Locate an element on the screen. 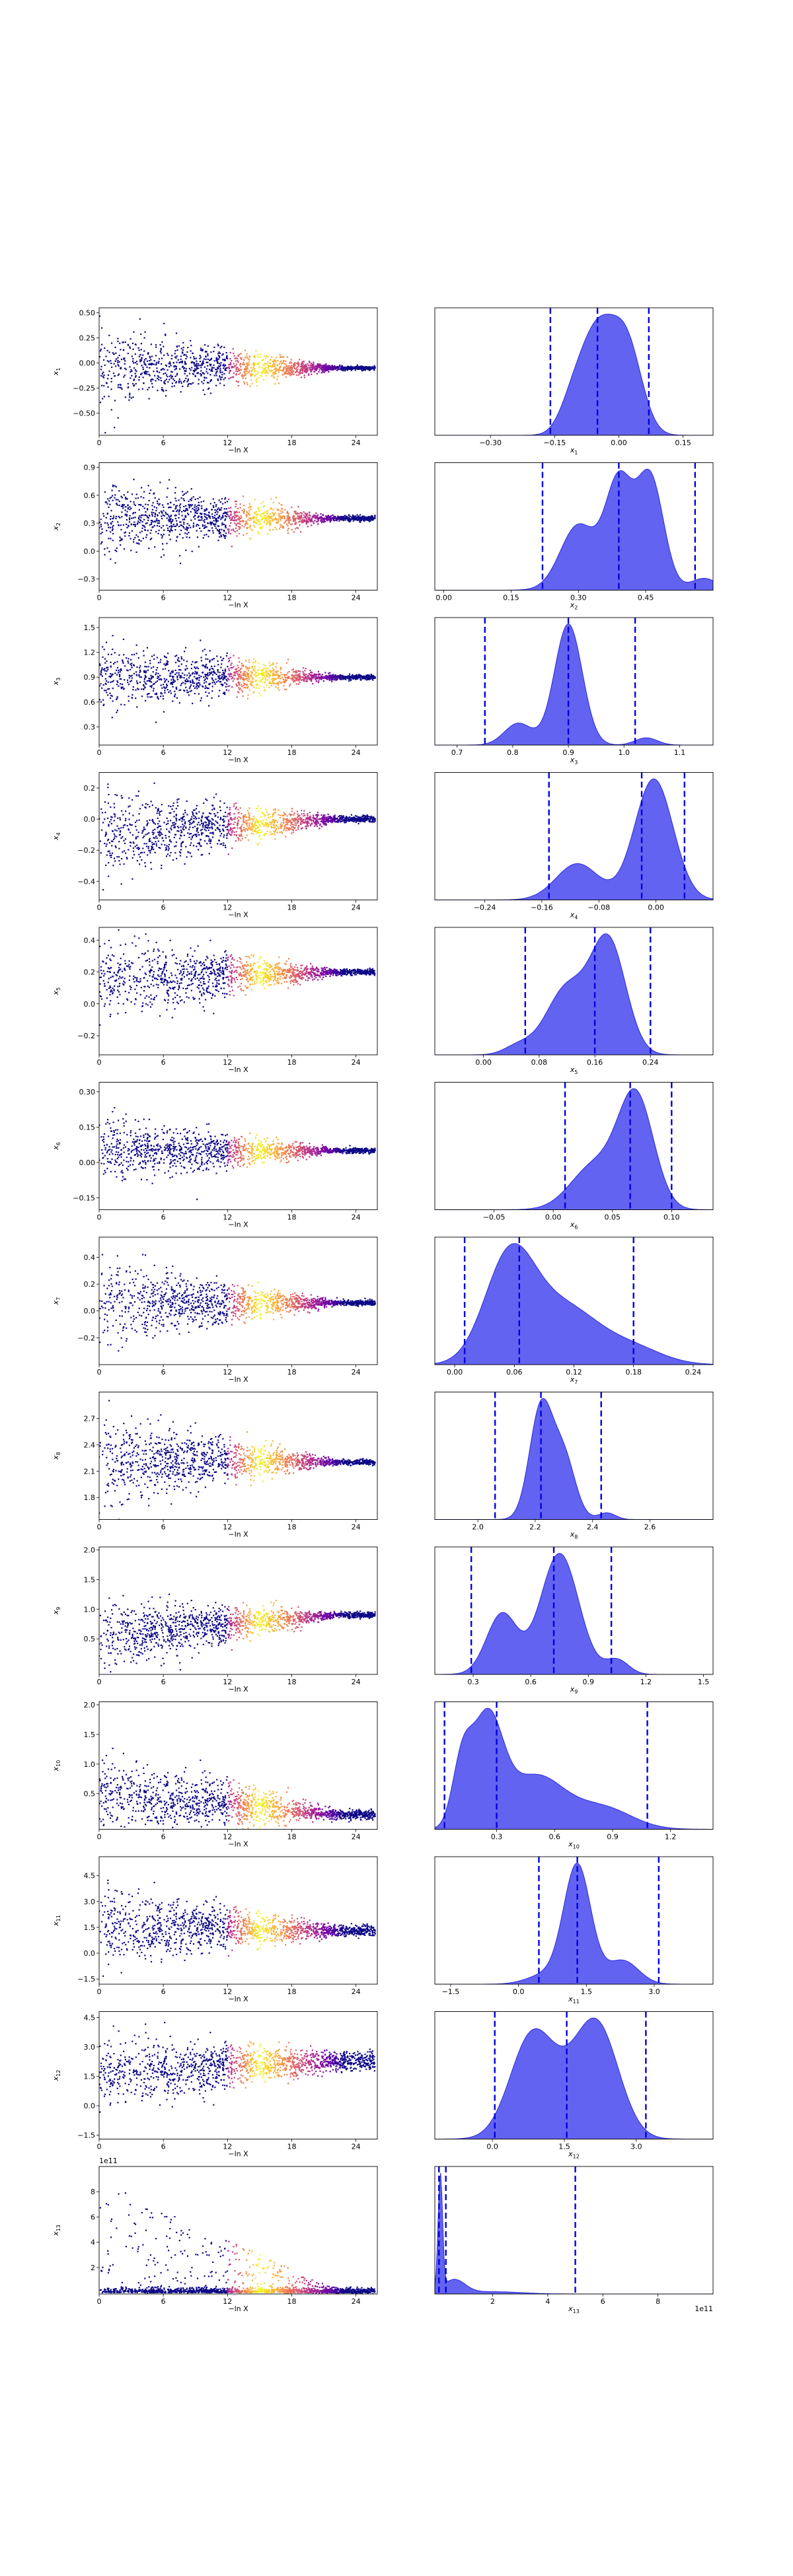 The image size is (793, 2576). density-x-axis-label: x1 is located at coordinates (574, 451).